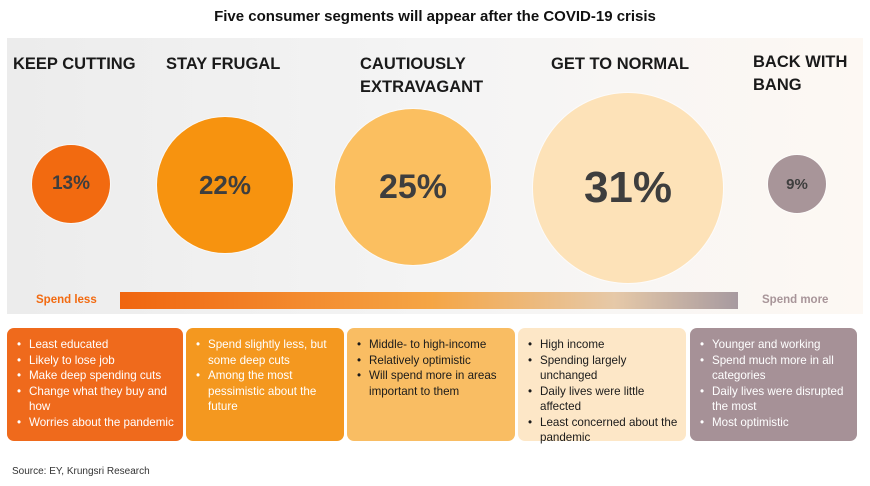  Describe the element at coordinates (81, 471) in the screenshot. I see `source-note: Source: EY, Krungsri Research` at that location.